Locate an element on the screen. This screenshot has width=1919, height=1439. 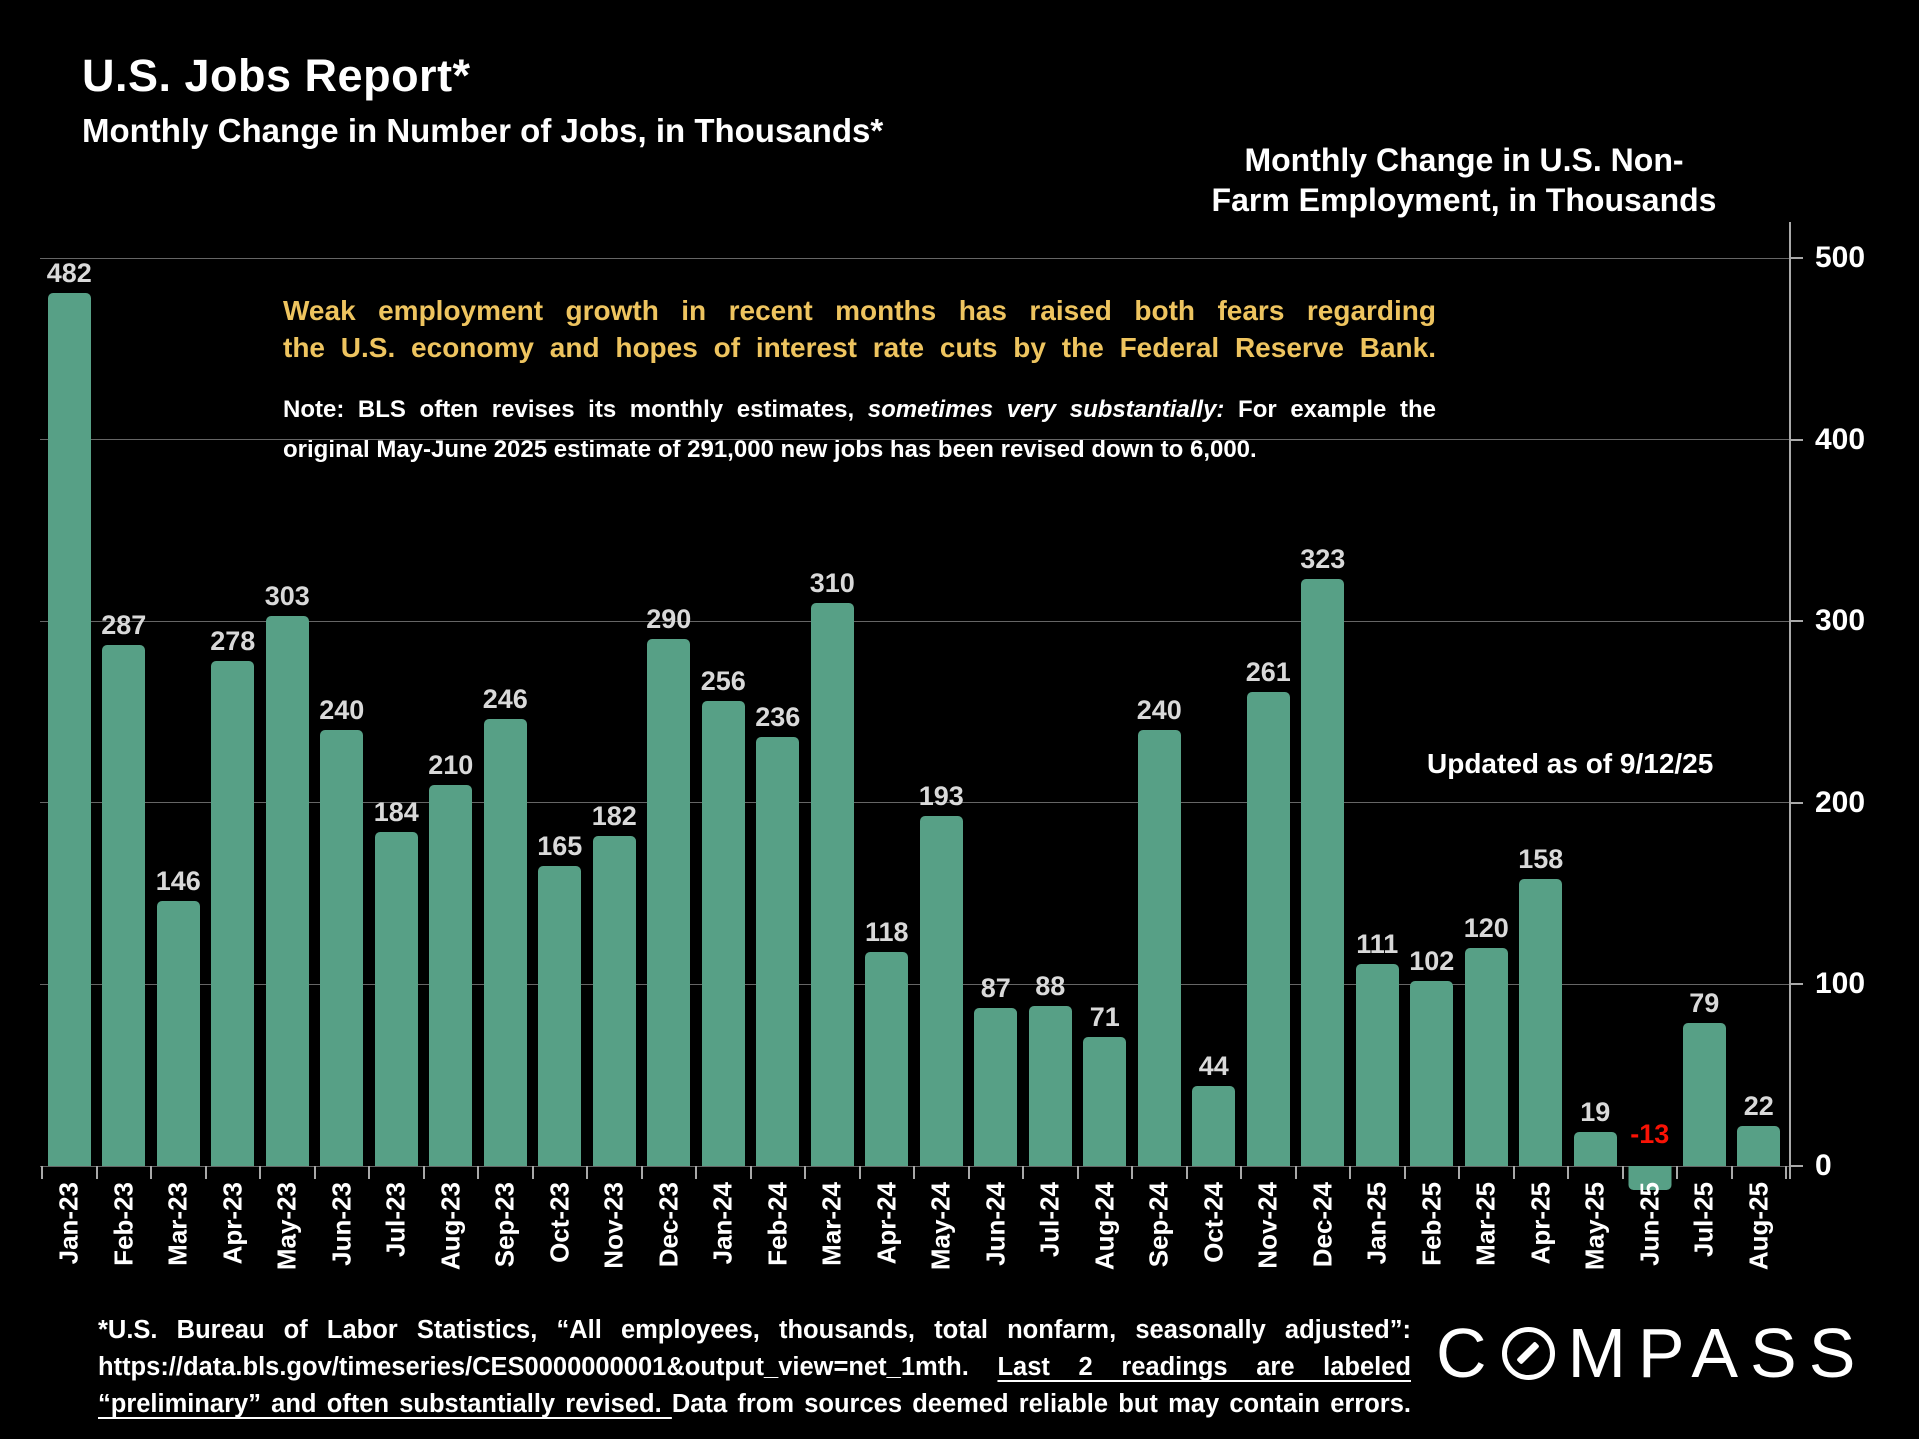
month-label: Nov-23 is located at coordinates (613, 1225).